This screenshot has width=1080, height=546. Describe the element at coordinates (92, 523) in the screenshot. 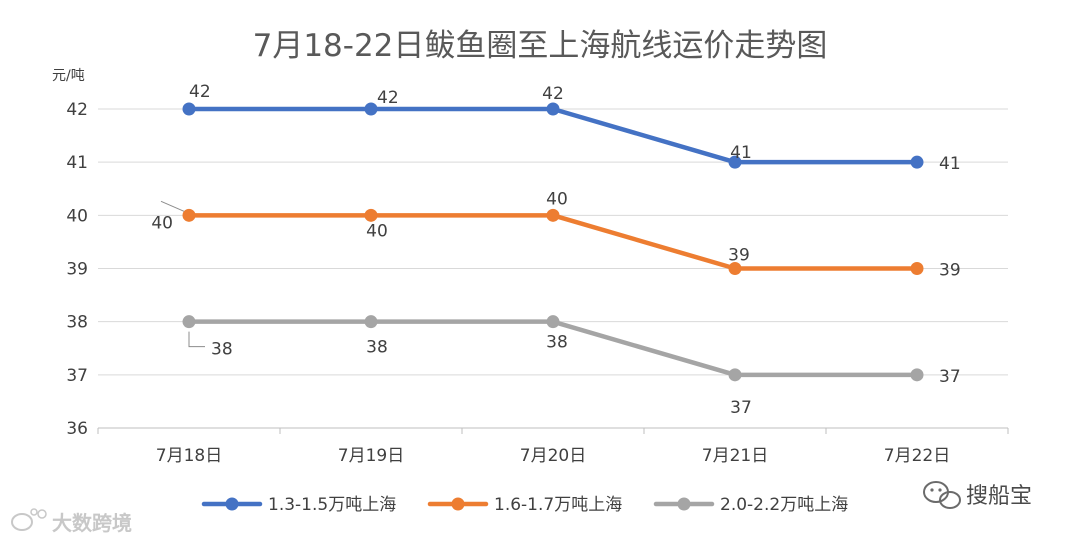

I see `watermark-left-text: 大数跨境` at that location.